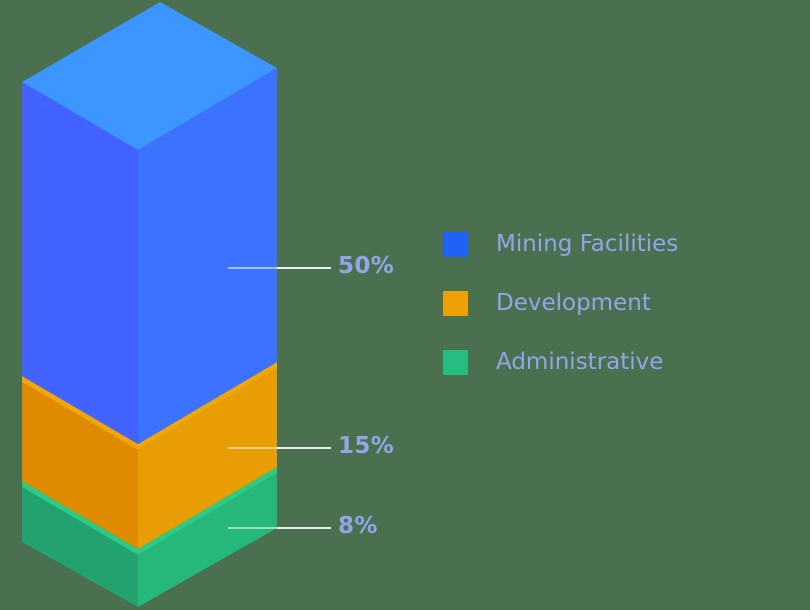 The width and height of the screenshot is (810, 610). I want to click on bar-segment-development, so click(149, 455).